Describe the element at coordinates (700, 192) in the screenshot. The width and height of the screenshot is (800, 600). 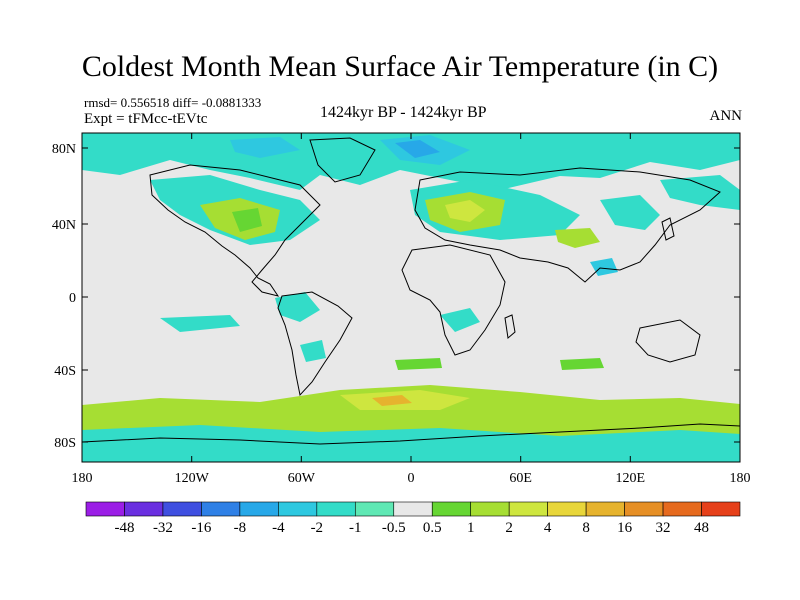
I see `north-pacific-anomaly` at that location.